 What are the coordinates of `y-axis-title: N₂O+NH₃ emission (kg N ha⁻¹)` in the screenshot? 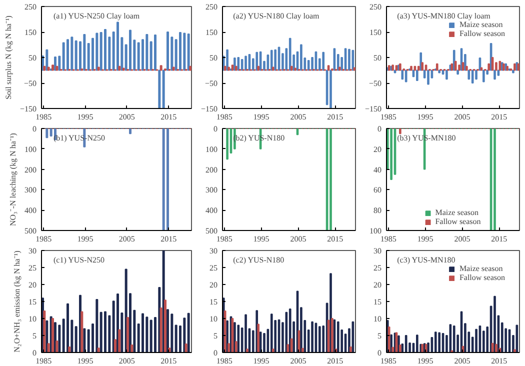 It's located at (17, 301).